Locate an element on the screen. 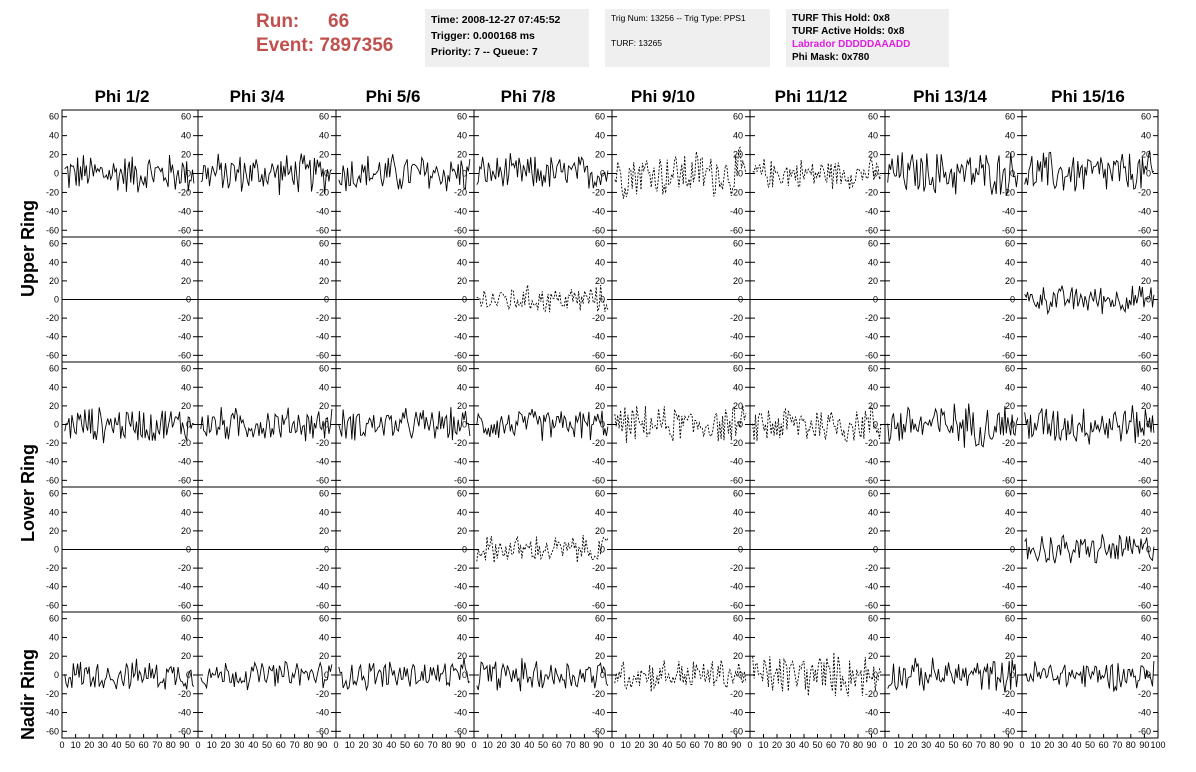  labrador-text: Labrador DDDDDAAADD is located at coordinates (851, 44).